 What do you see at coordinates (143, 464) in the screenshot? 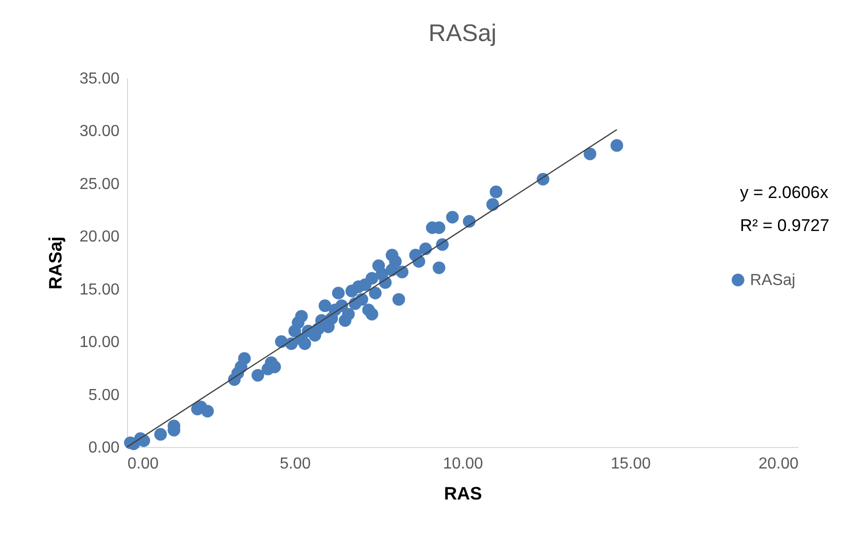
I see `x-tick-label: 0.00` at bounding box center [143, 464].